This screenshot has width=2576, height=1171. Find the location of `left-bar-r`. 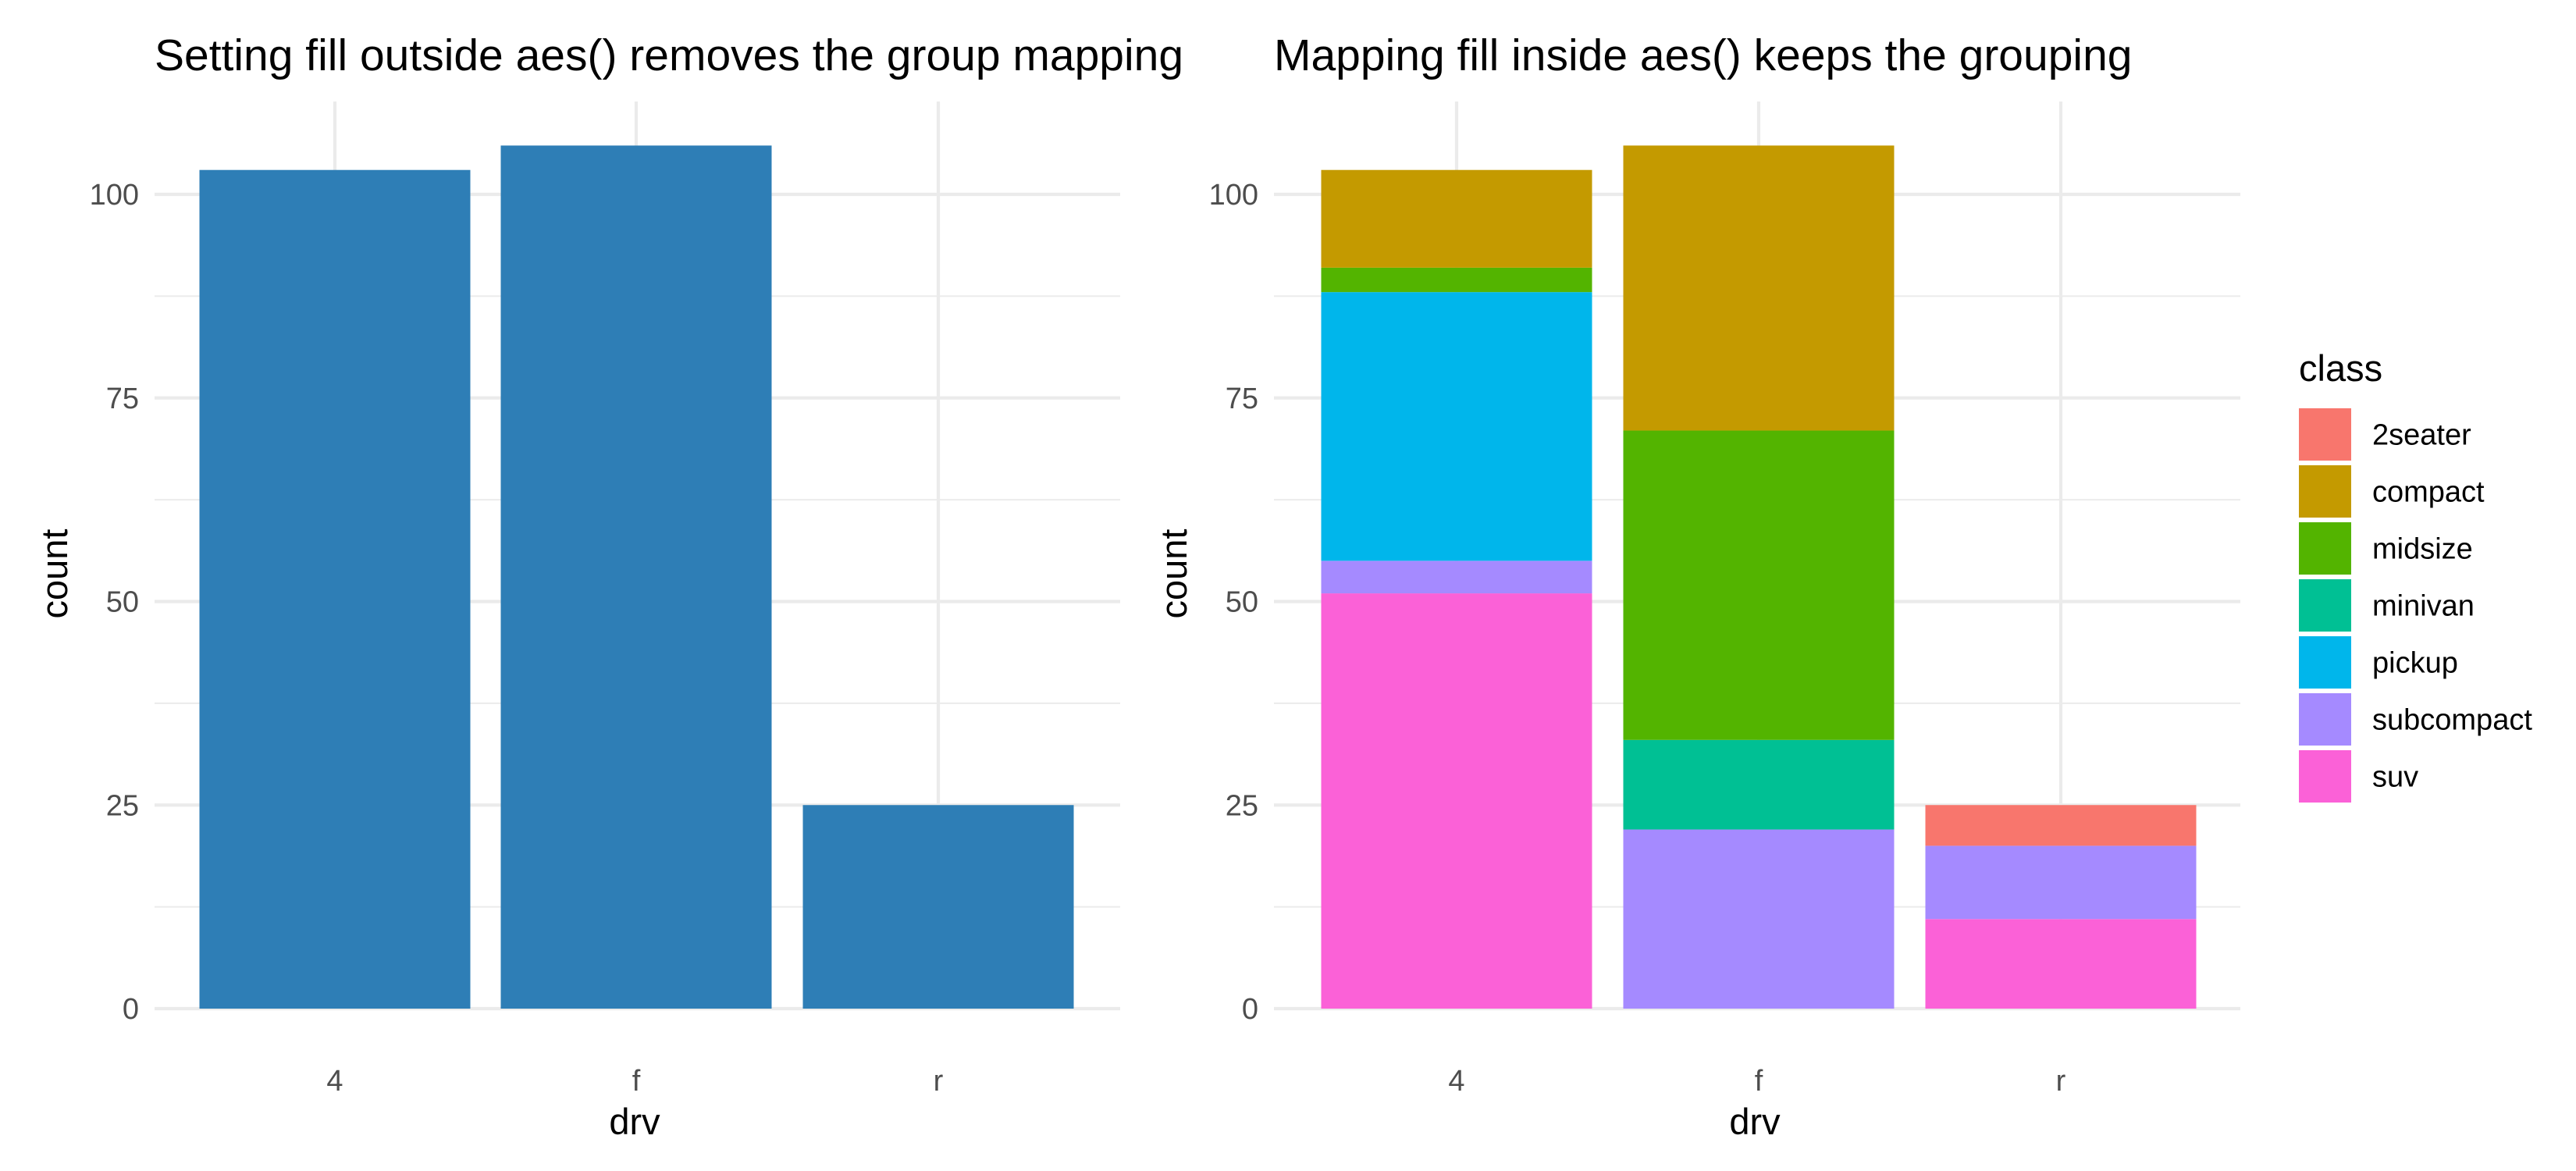

left-bar-r is located at coordinates (938, 907).